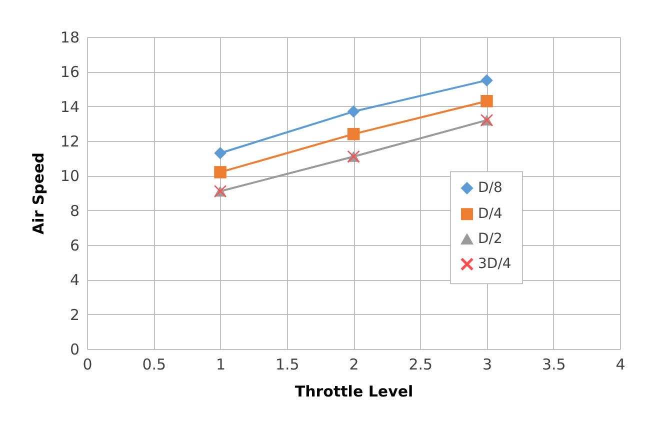 The image size is (648, 432). Describe the element at coordinates (75, 211) in the screenshot. I see `y-tick-label: 8` at that location.